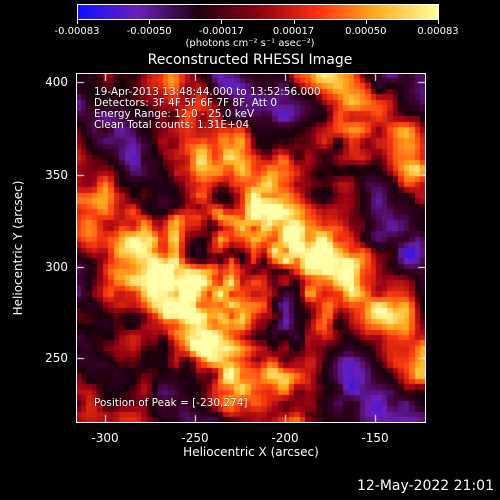  Describe the element at coordinates (171, 403) in the screenshot. I see `annotation-peak-position: Position of Peak = [-230,274]` at that location.